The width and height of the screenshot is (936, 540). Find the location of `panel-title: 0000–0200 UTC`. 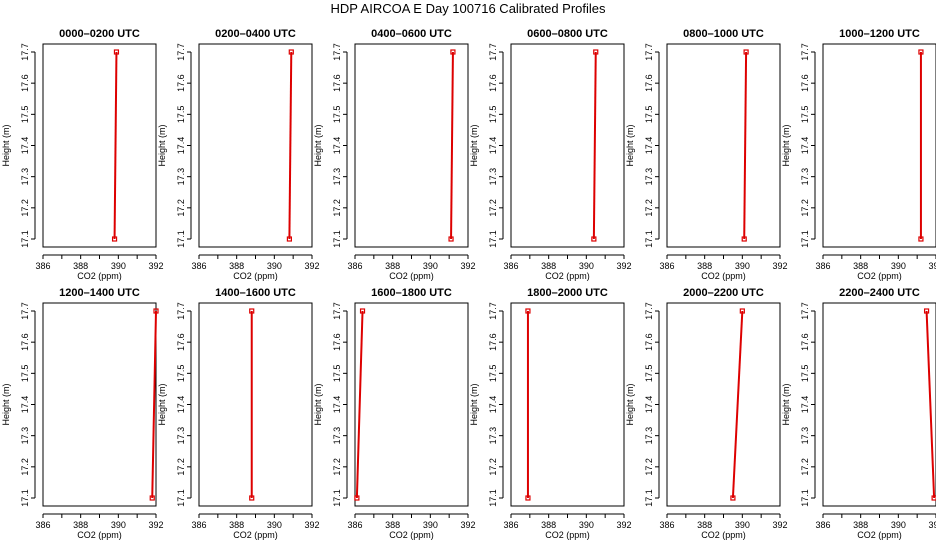

panel-title: 0000–0200 UTC is located at coordinates (99, 34).